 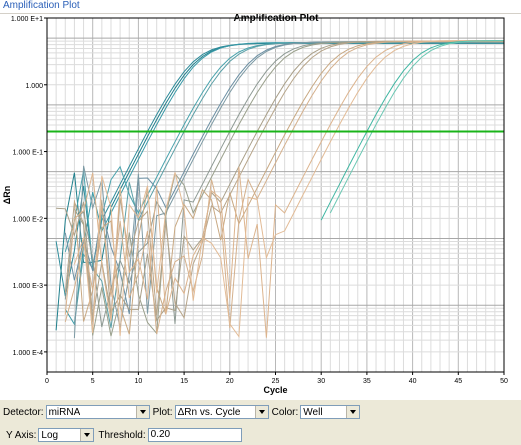 I want to click on y-tick-label: 1.000 E+1, so click(x=27, y=19).